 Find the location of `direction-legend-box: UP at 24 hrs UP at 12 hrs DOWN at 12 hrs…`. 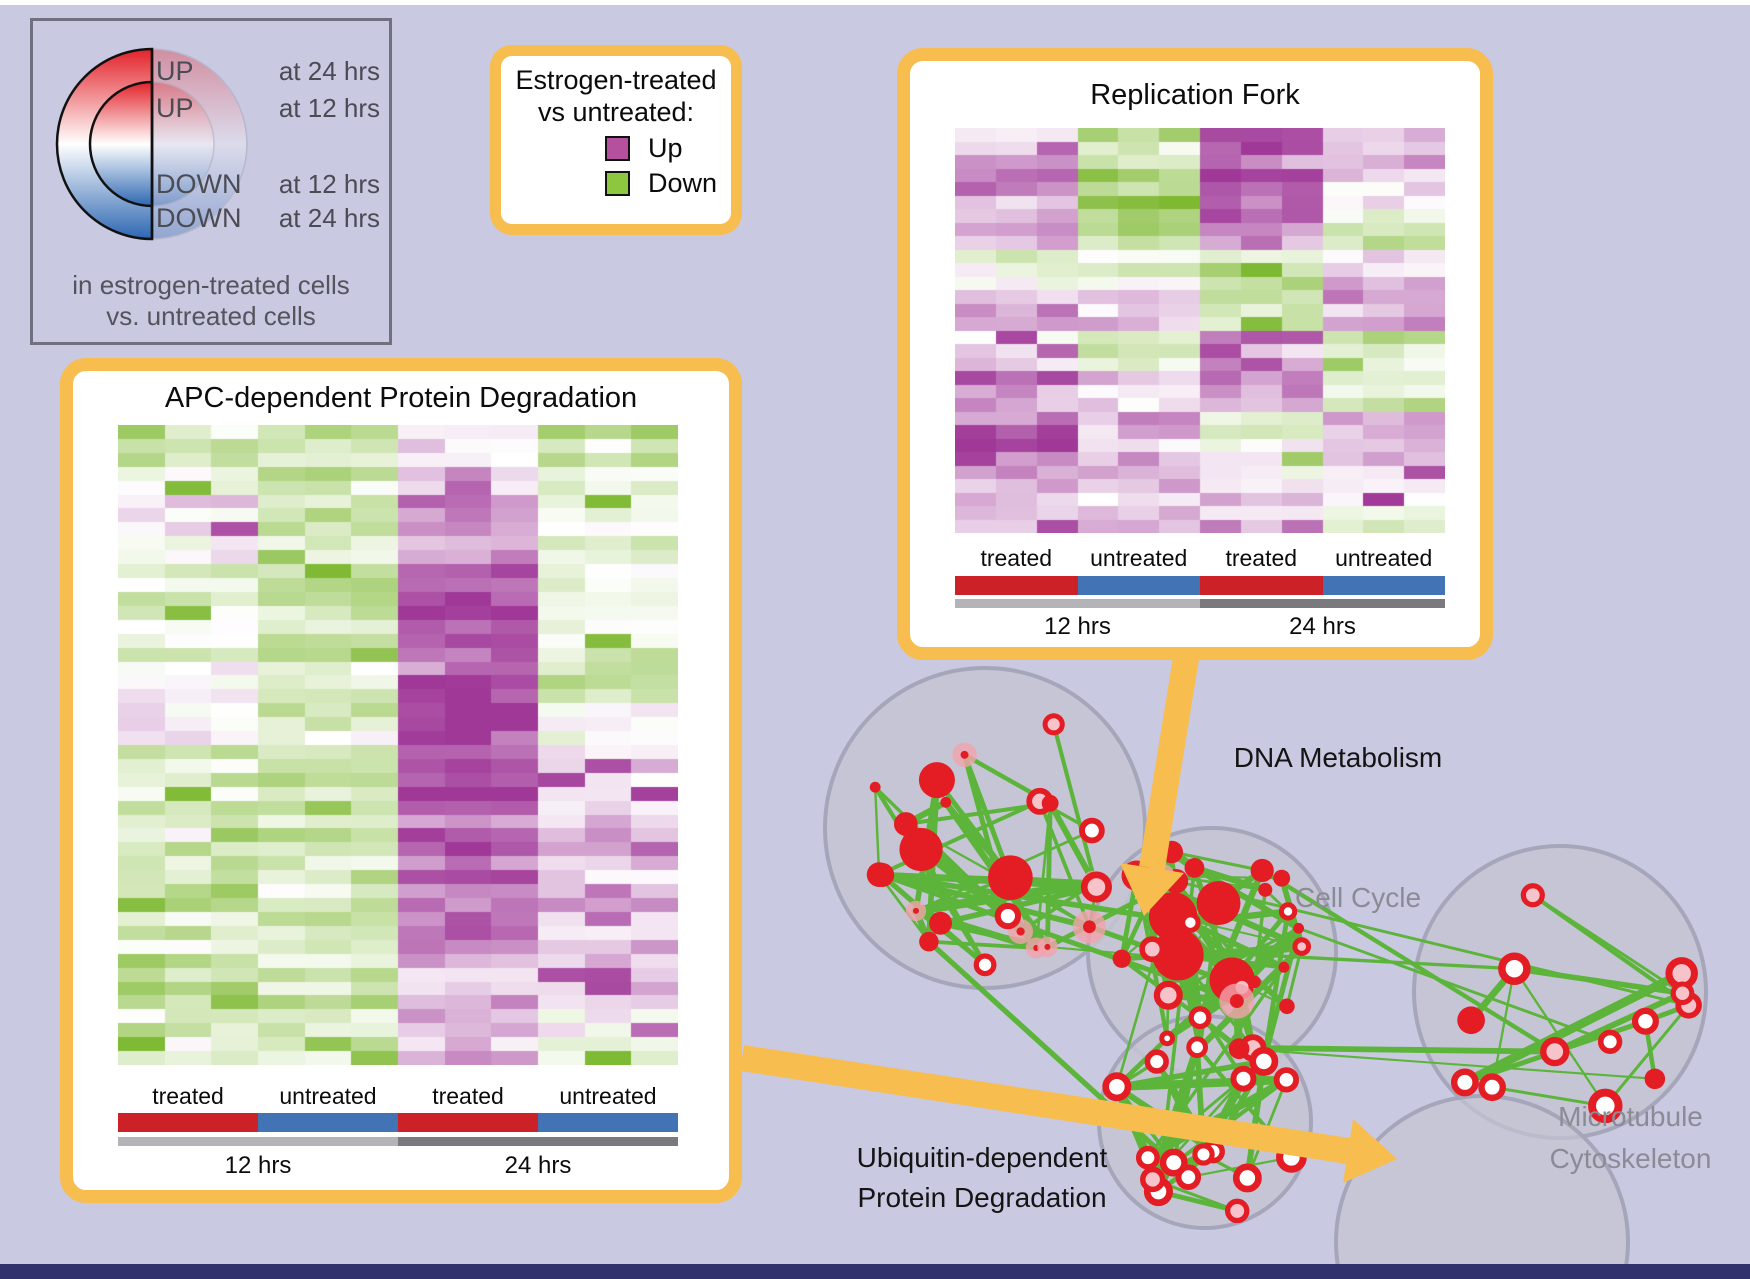

direction-legend-box: UP at 24 hrs UP at 12 hrs DOWN at 12 hrs… is located at coordinates (211, 181).